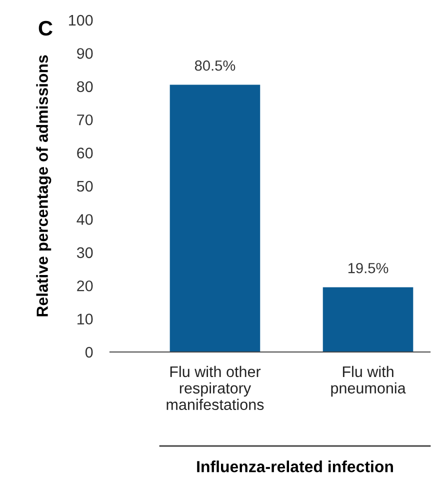 This screenshot has height=492, width=433. What do you see at coordinates (85, 286) in the screenshot?
I see `y-tick-label: 20` at bounding box center [85, 286].